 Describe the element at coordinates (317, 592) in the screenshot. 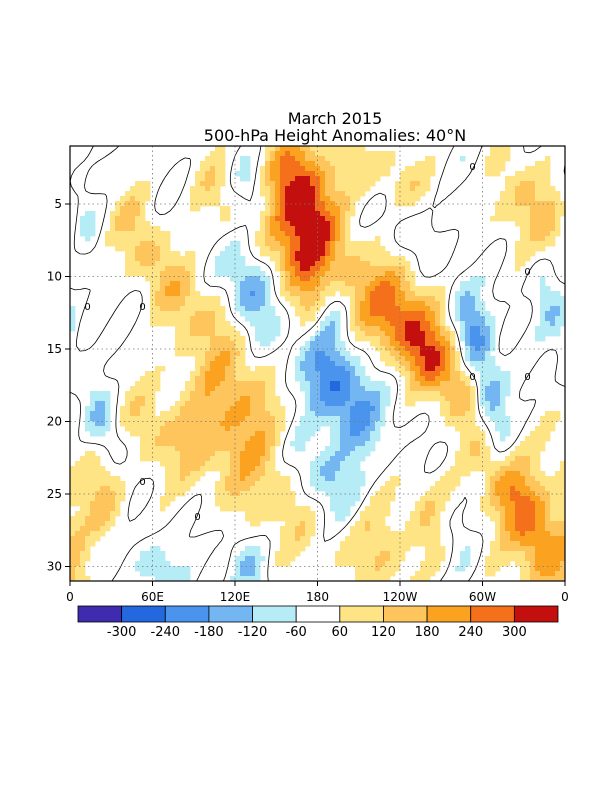

I see `x-axis: 0 60E 120E 180 120W 60W 0` at that location.